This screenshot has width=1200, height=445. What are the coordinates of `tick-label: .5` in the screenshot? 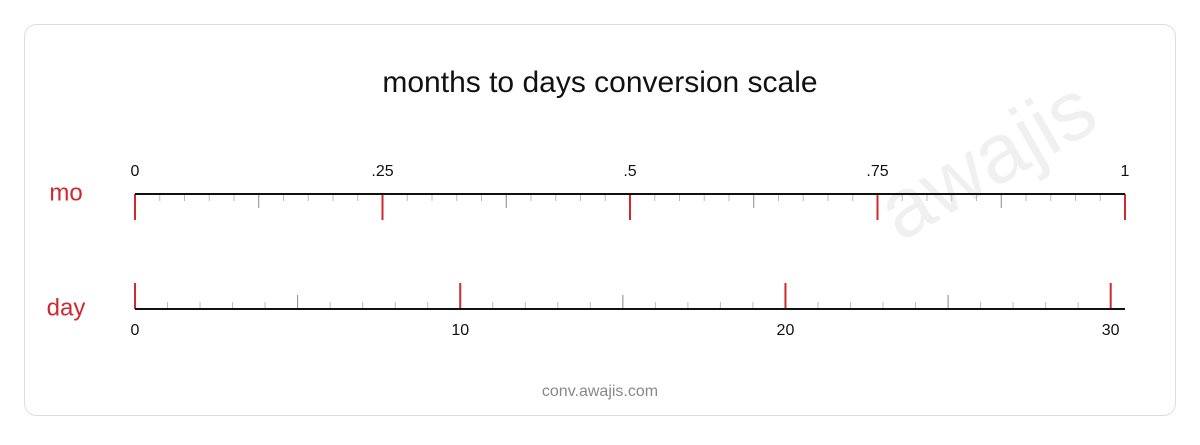 It's located at (629, 171).